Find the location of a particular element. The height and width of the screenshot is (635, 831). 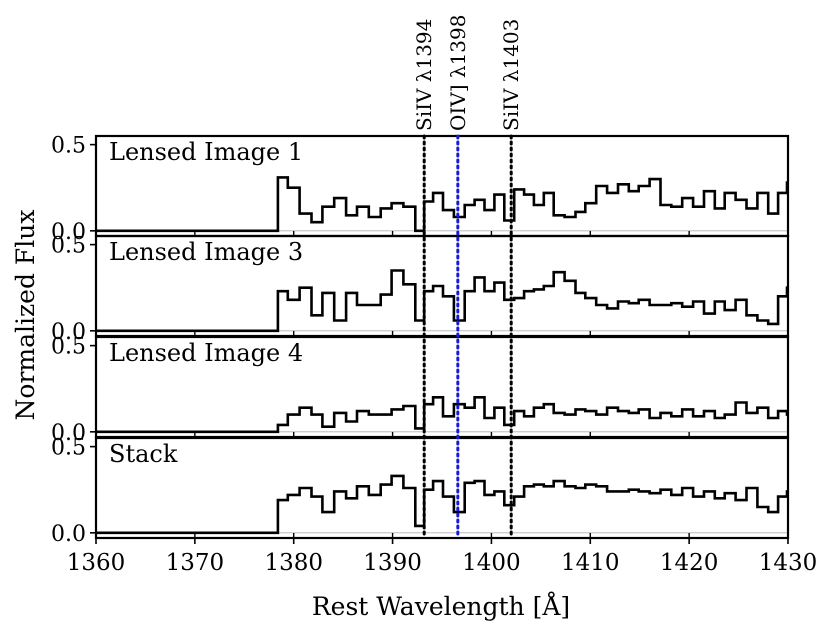

x-tick-label: 1430 is located at coordinates (788, 563).